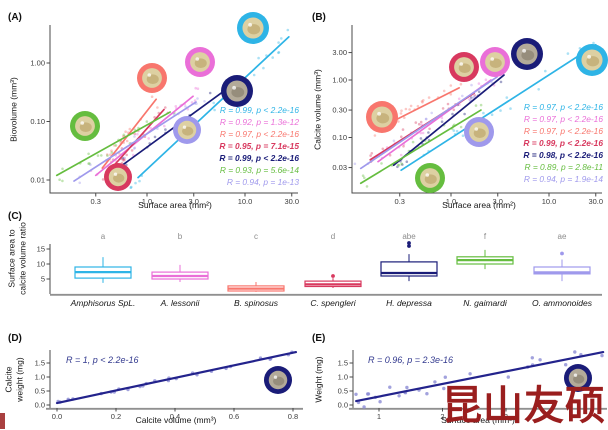 This screenshot has height=430, width=608. What do you see at coordinates (563, 179) in the screenshot?
I see `panel-b-legend-entry-purple: R = 0.94, p = 1.9e-14` at bounding box center [563, 179].